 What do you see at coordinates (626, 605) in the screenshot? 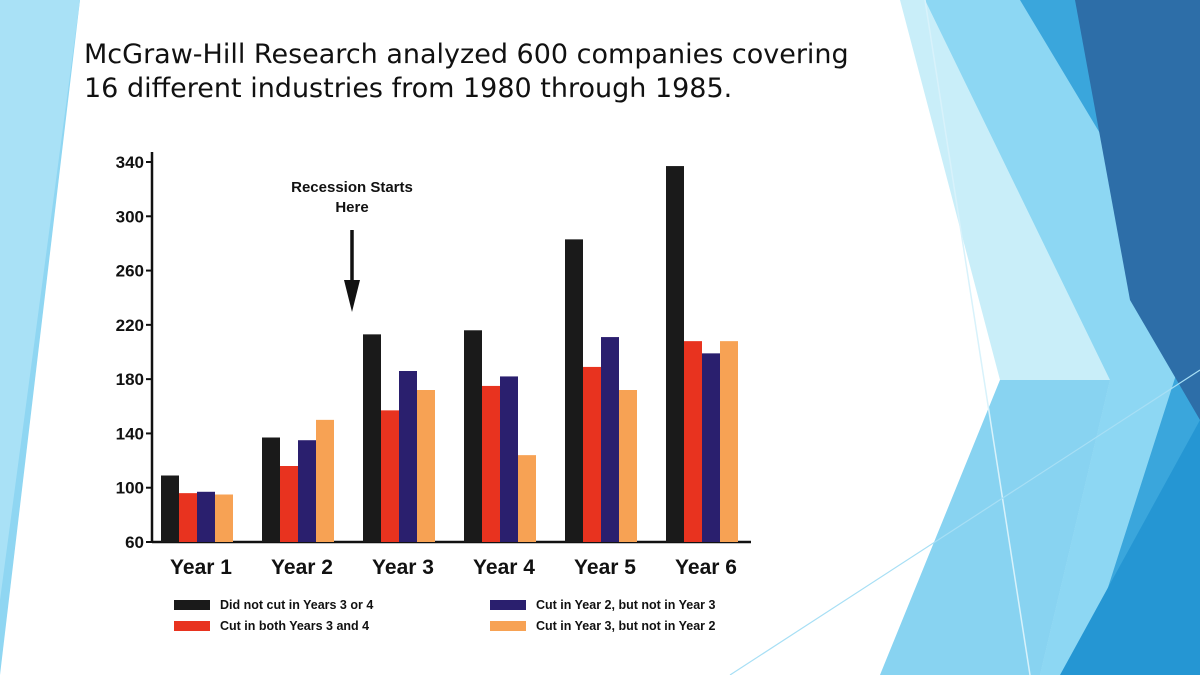
I see `legend-label: Cut in Year 2, but not in Year 3` at bounding box center [626, 605].